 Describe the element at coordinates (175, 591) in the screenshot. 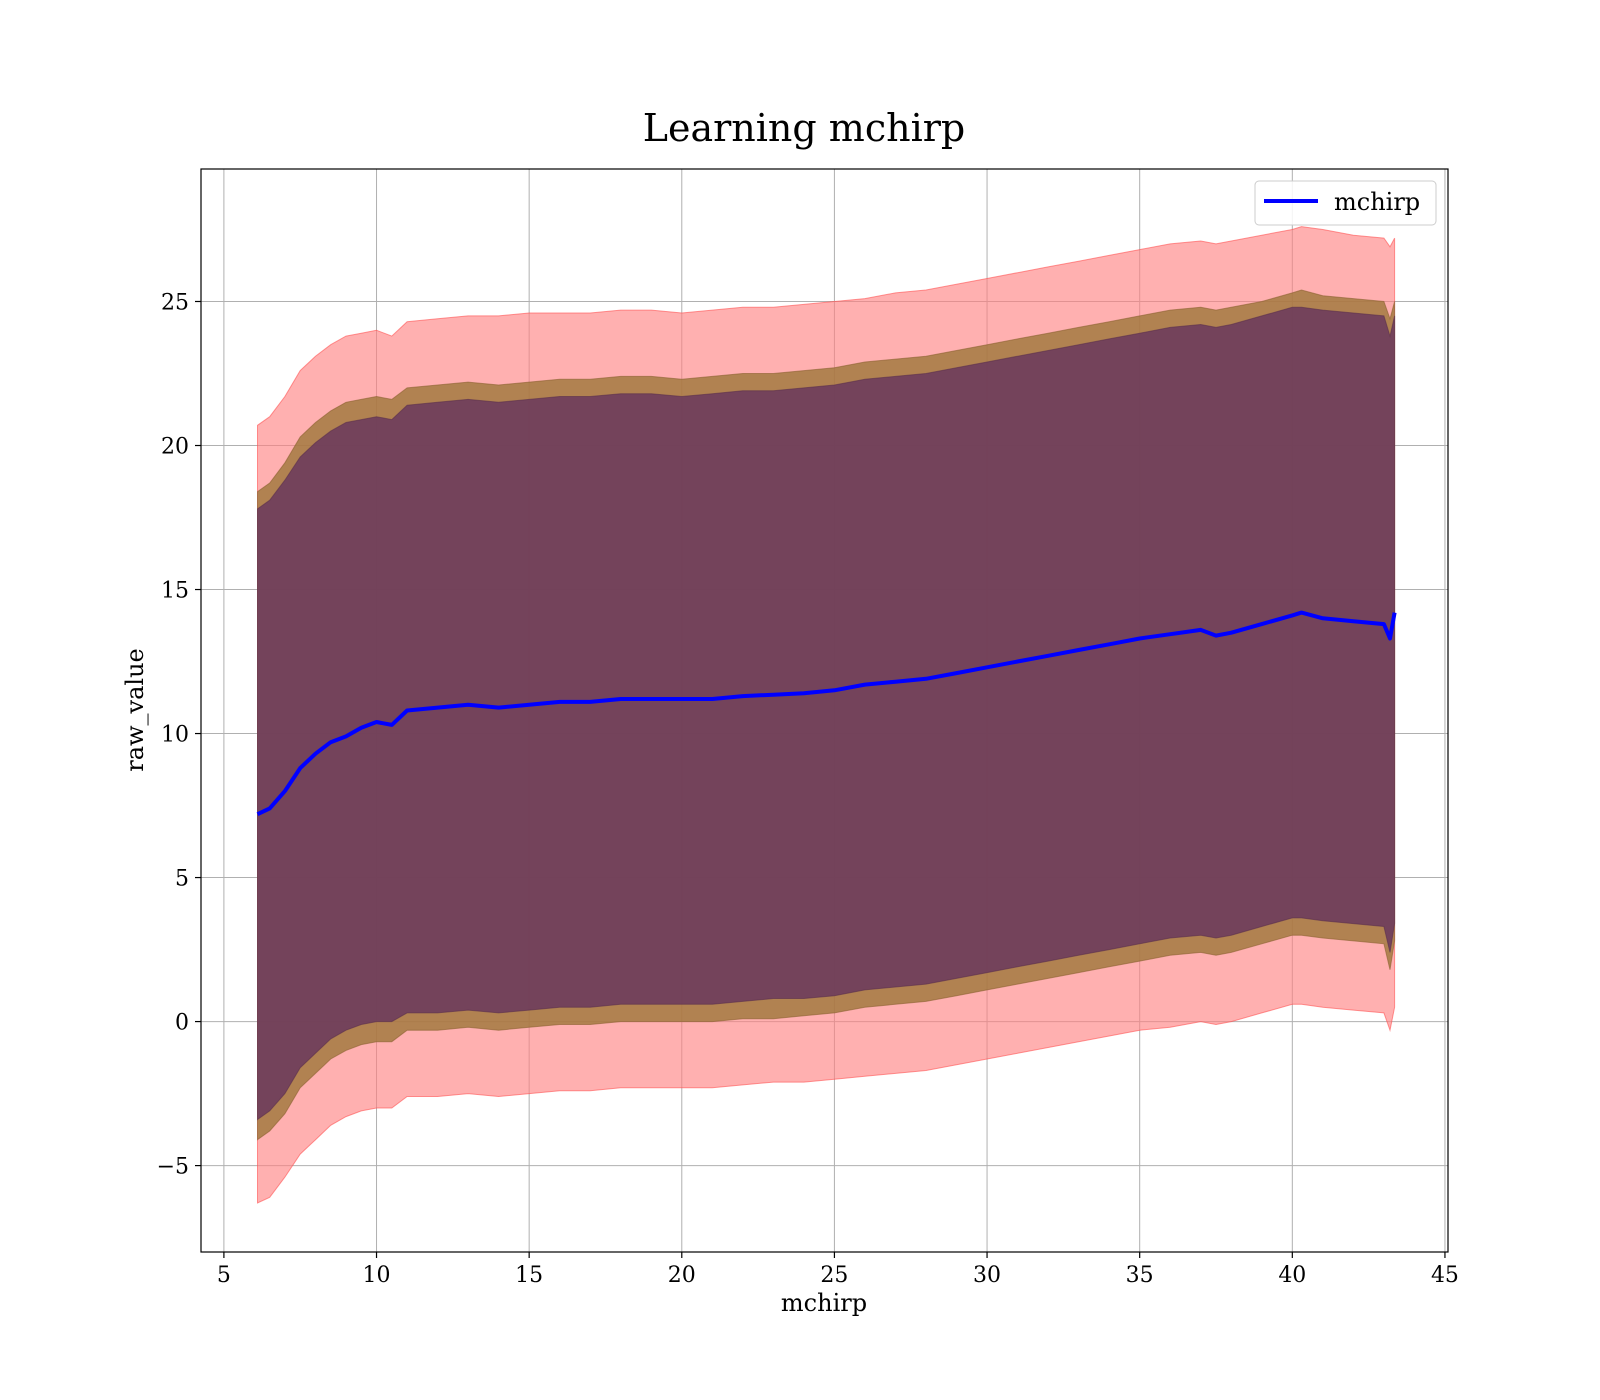

I see `y-tick-label: 15` at that location.